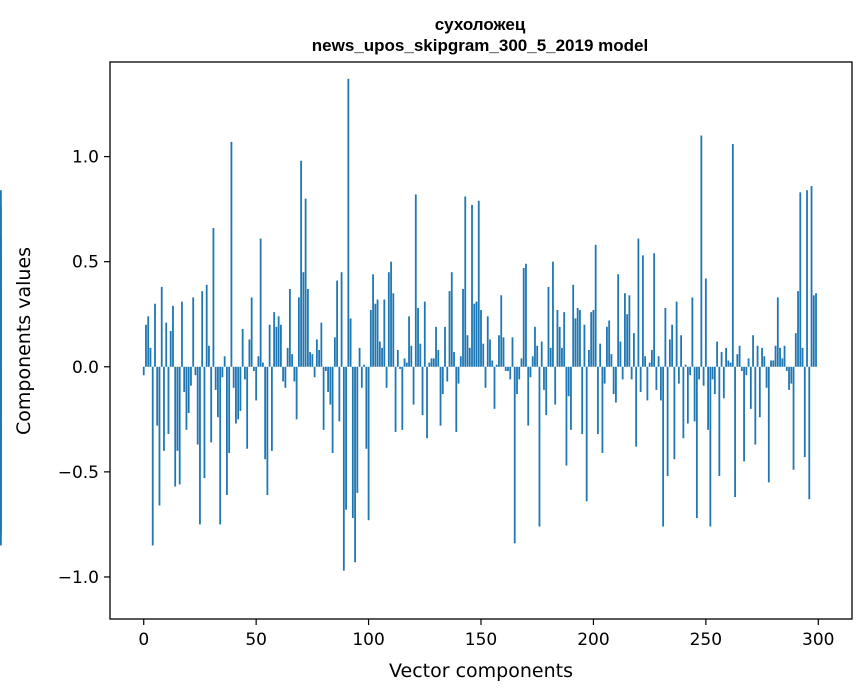 This screenshot has height=696, width=867. I want to click on y-axis-ticks: −1.0 −0.5 0.0 0.5 1.0, so click(84, 368).